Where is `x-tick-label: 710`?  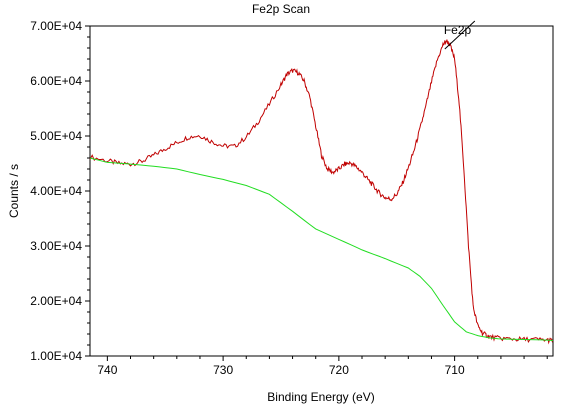
x-tick-label: 710 is located at coordinates (455, 370).